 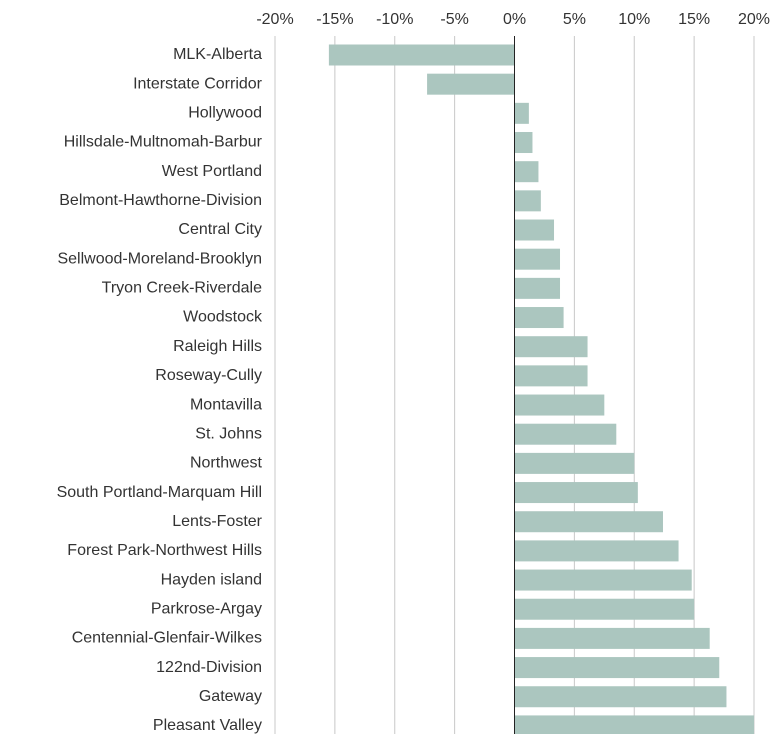 I want to click on y-tick-label: Hayden island, so click(x=211, y=579).